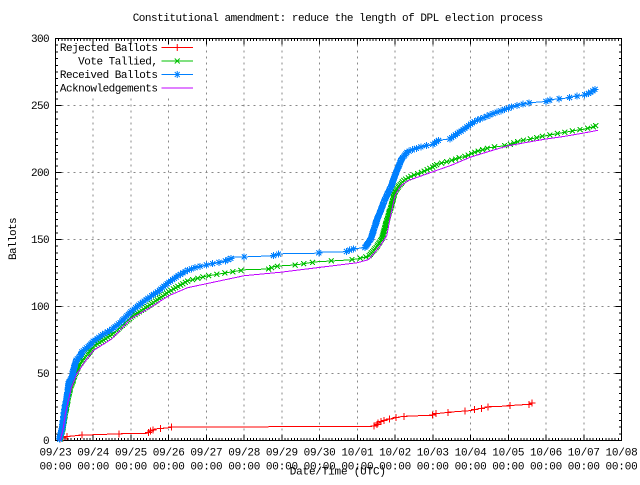  I want to click on svg-text: 250, so click(40, 107).